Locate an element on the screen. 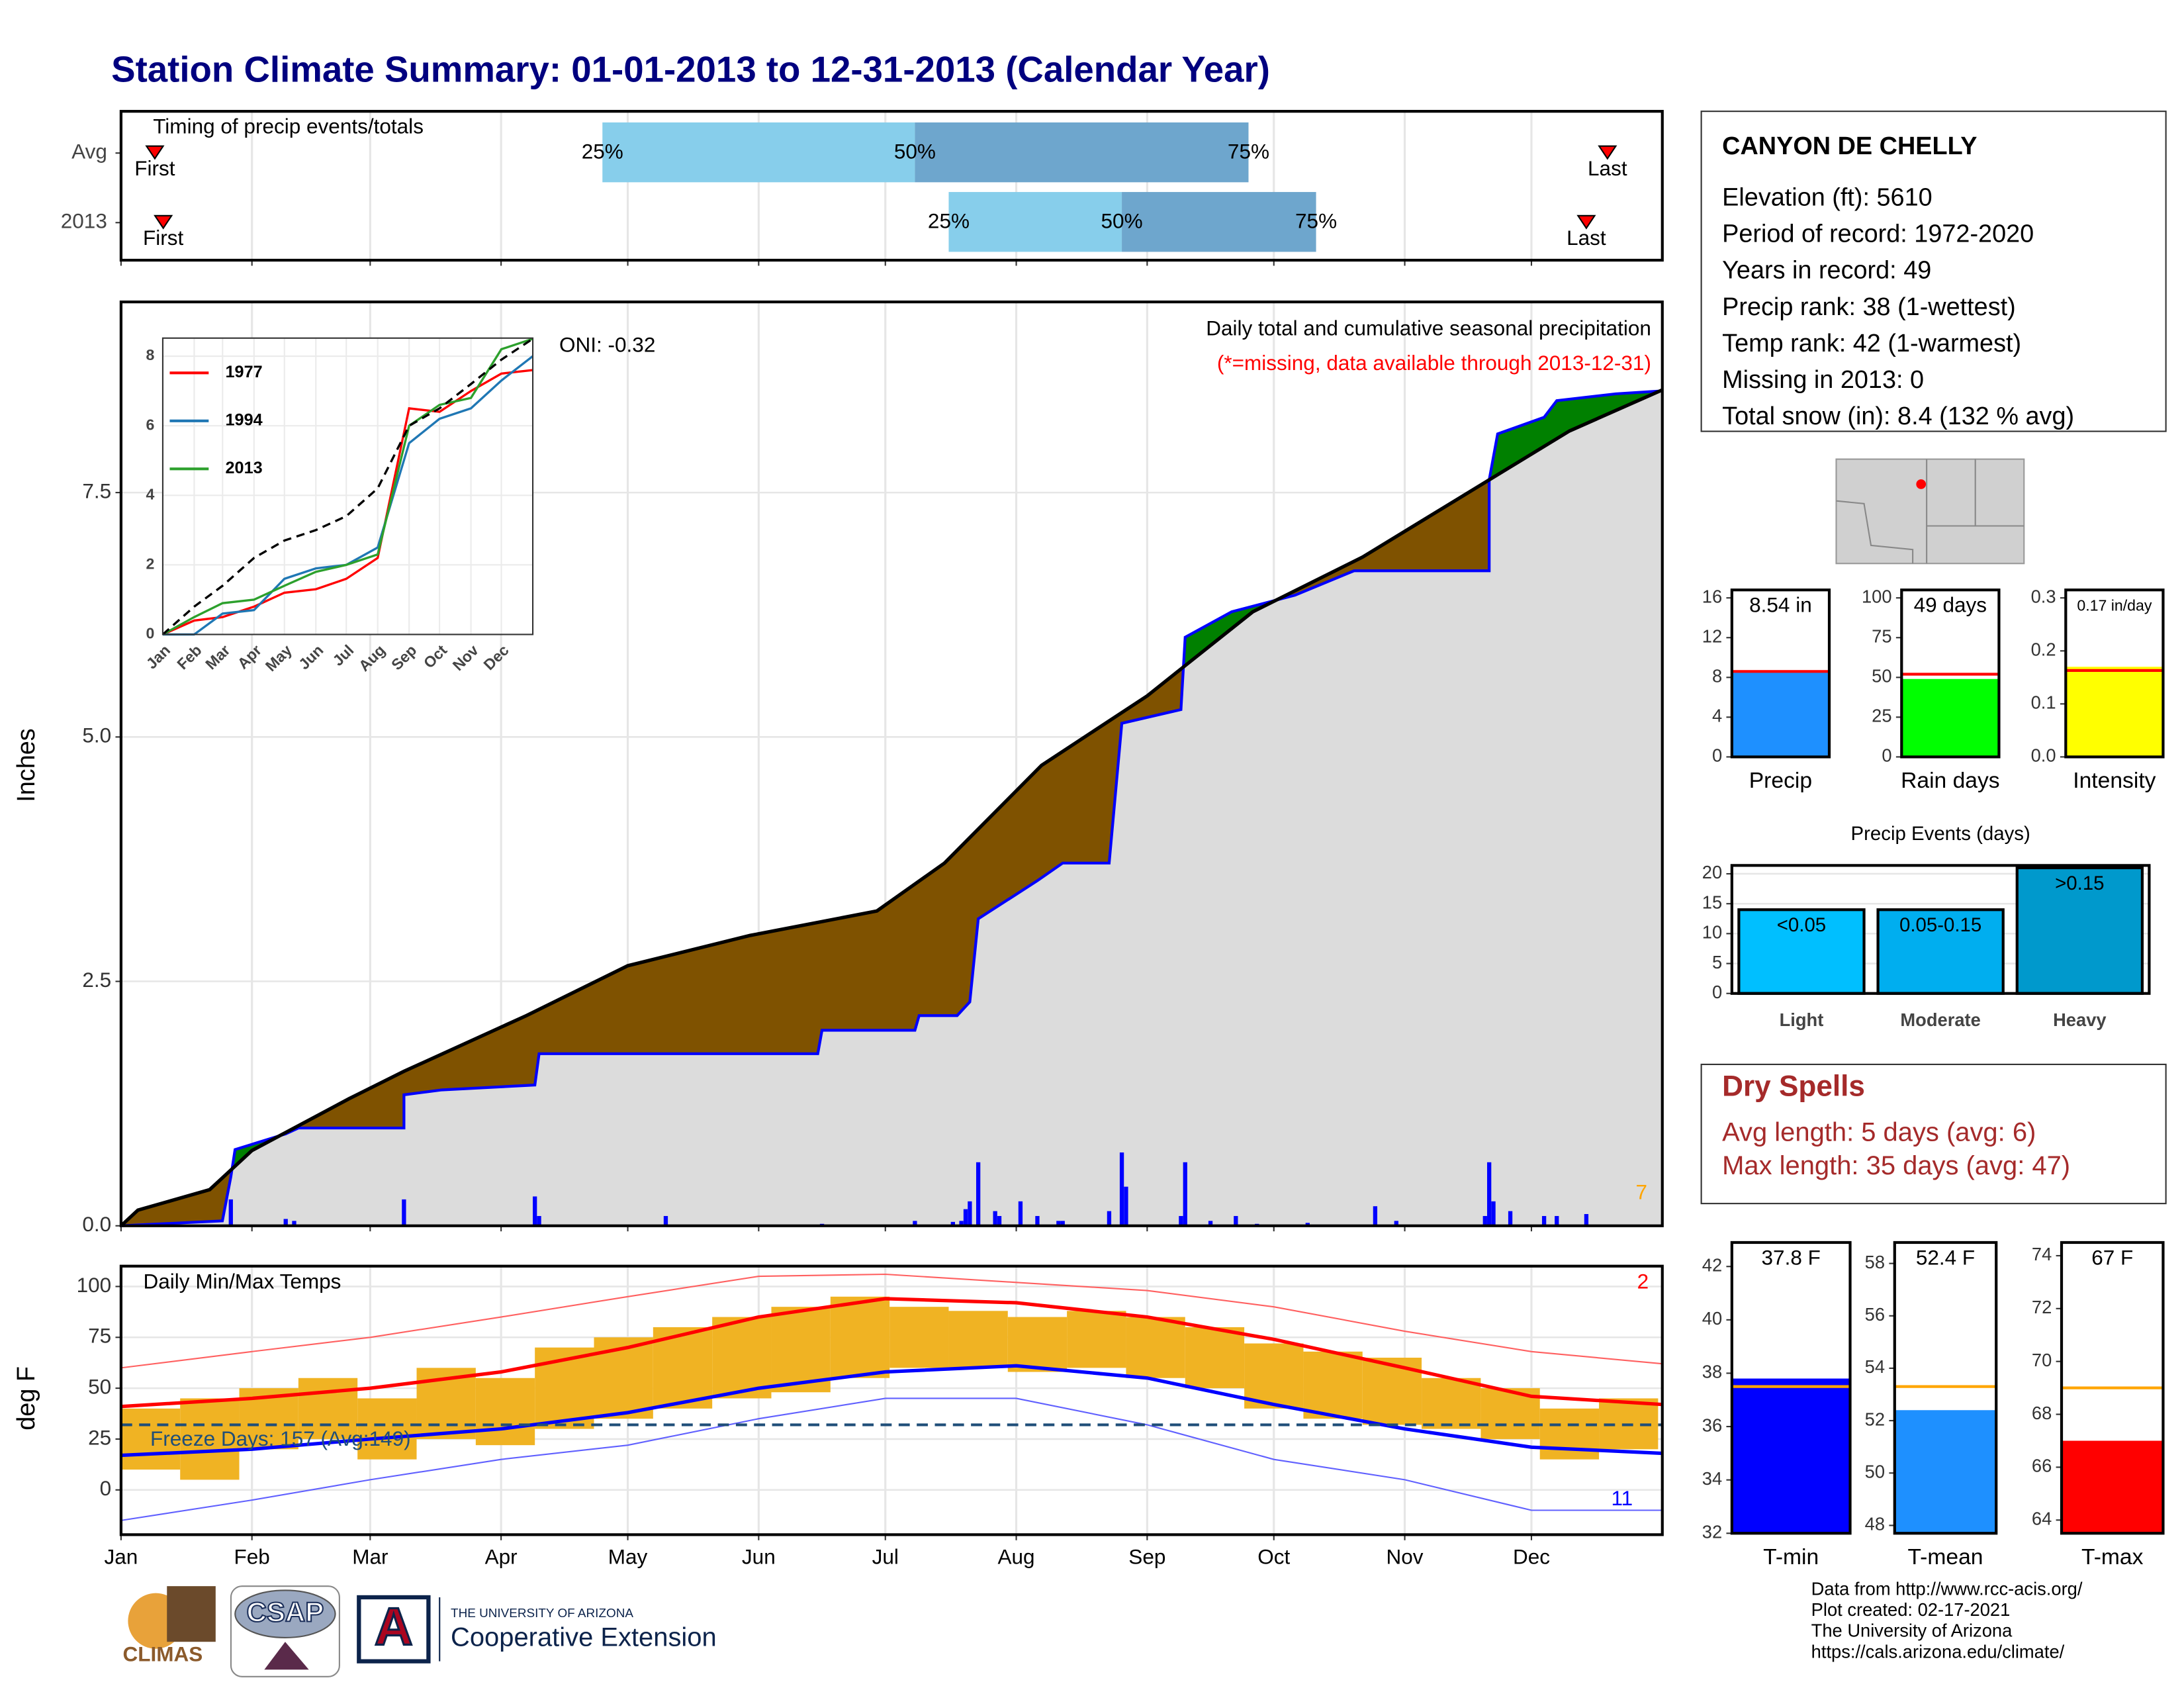 Image resolution: width=2184 pixels, height=1688 pixels. timing-marker-label: First is located at coordinates (163, 238).